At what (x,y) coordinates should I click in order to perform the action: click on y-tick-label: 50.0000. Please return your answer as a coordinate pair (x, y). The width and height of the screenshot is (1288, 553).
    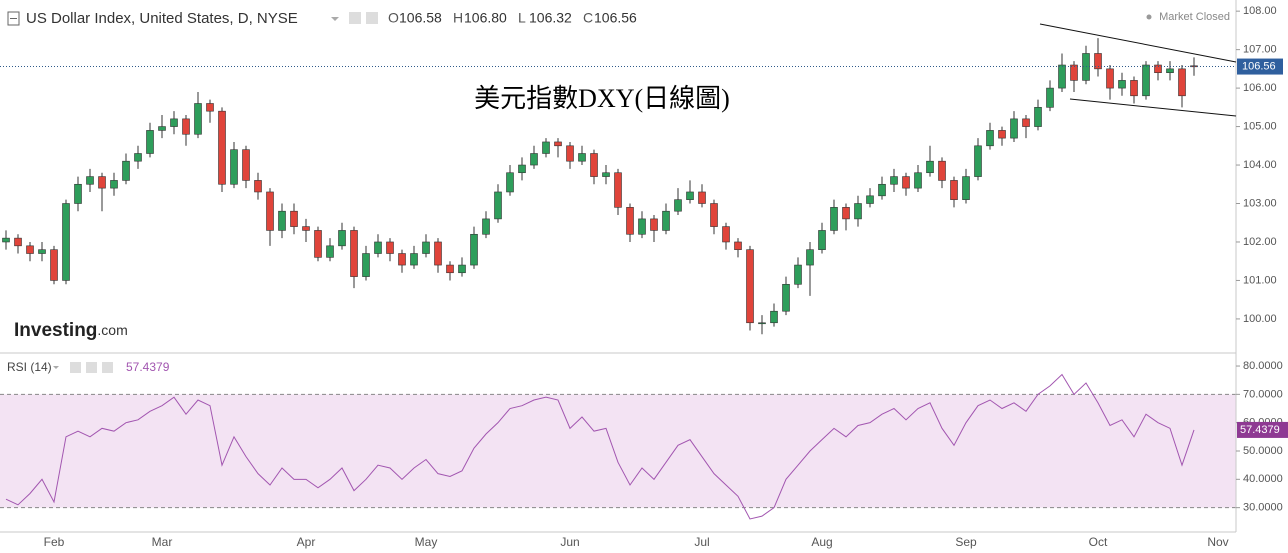
    Looking at the image, I should click on (1263, 451).